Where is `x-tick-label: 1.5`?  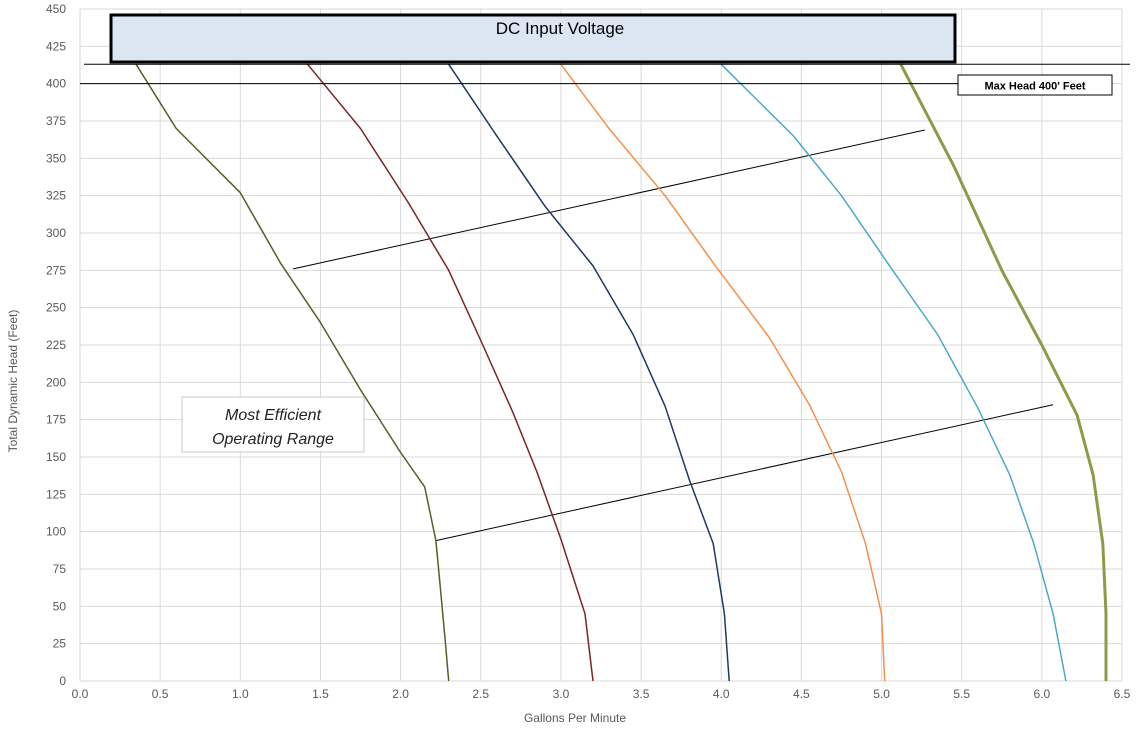
x-tick-label: 1.5 is located at coordinates (320, 694).